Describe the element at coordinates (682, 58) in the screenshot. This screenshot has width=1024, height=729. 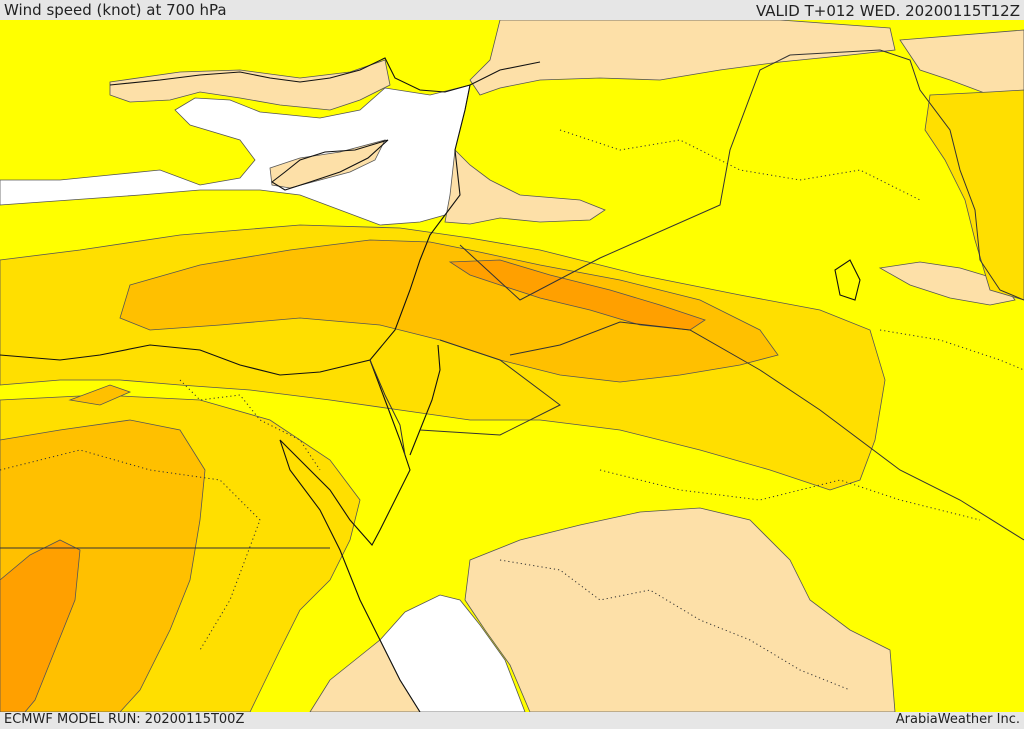
I see `low-wind-turkey` at that location.